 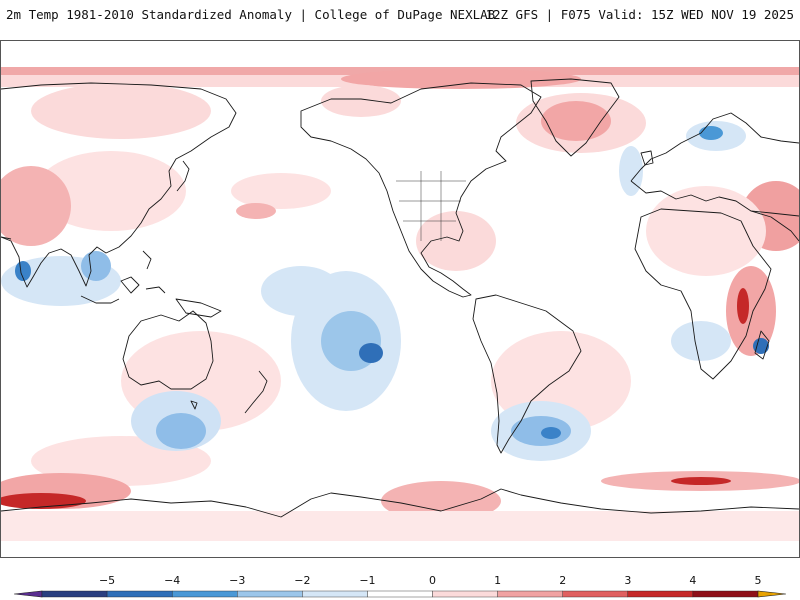 What do you see at coordinates (194, 405) in the screenshot?
I see `coastline-tasmania` at bounding box center [194, 405].